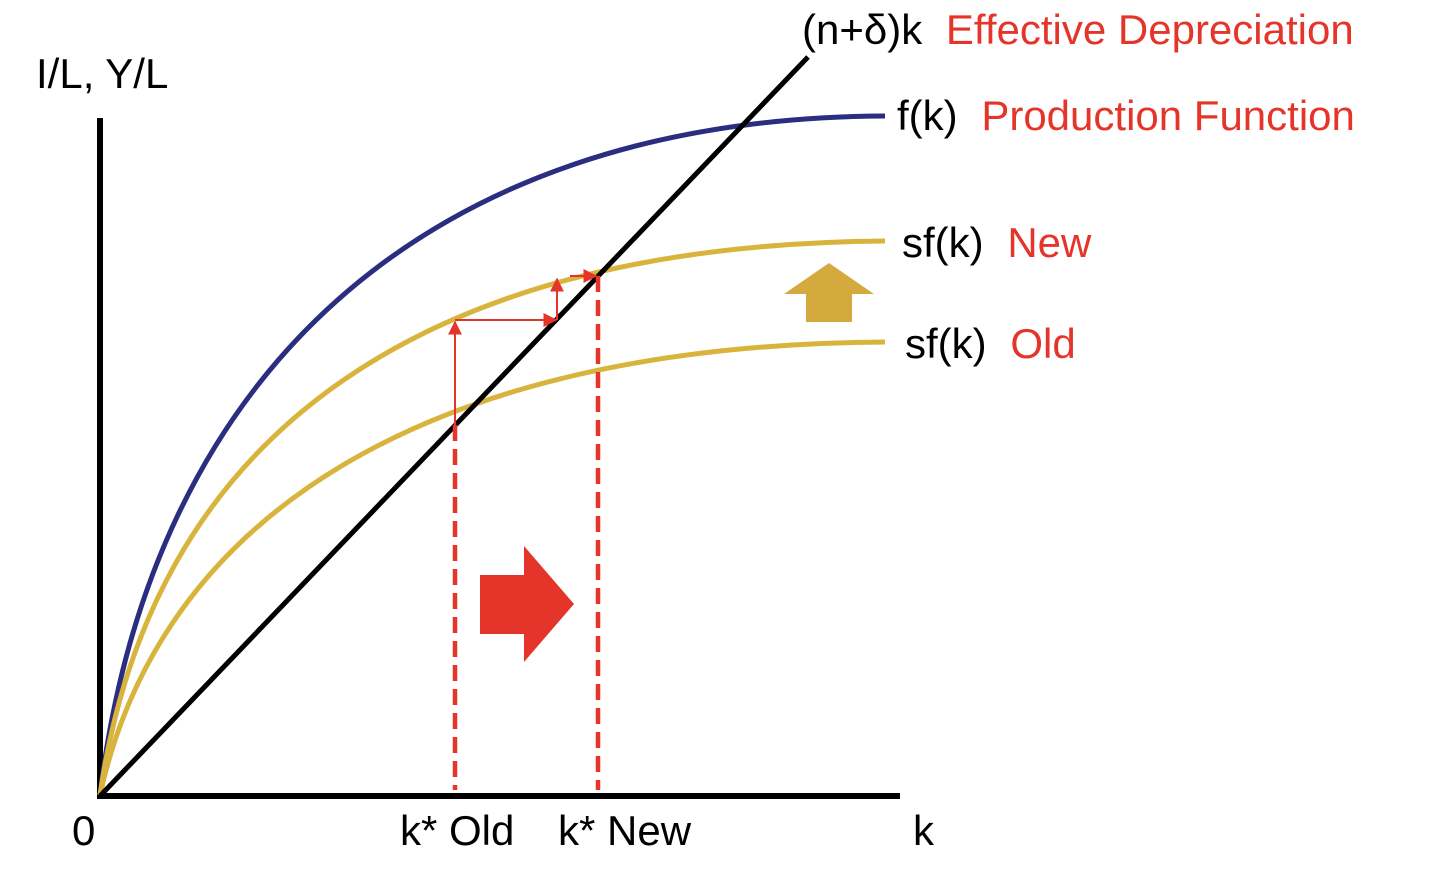  I want to click on origin-label: 0, so click(83, 830).